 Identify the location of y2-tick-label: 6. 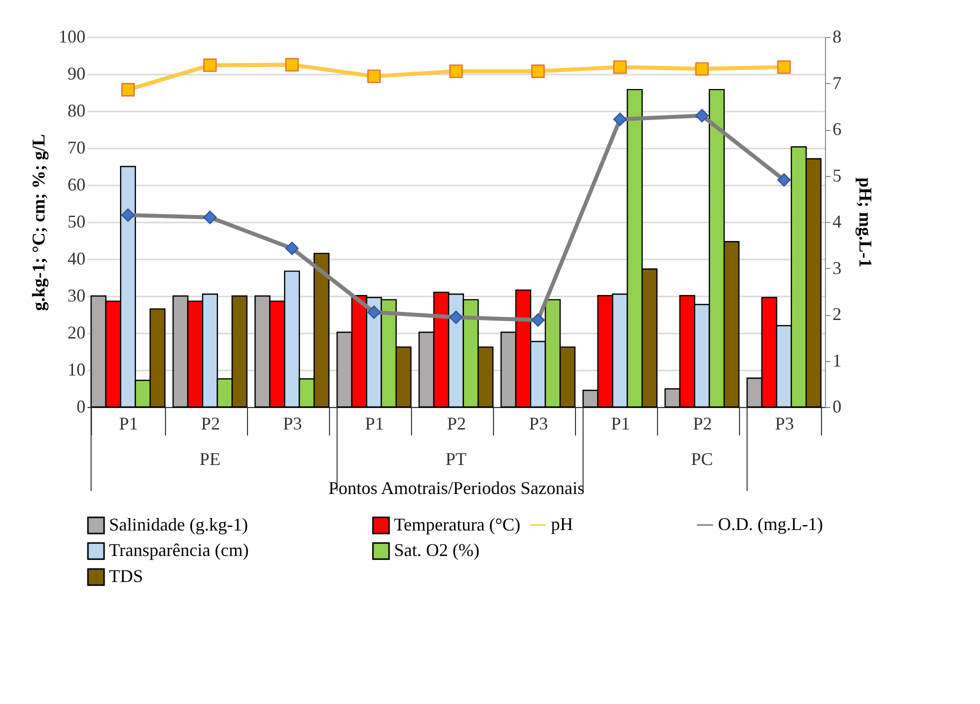
(837, 129).